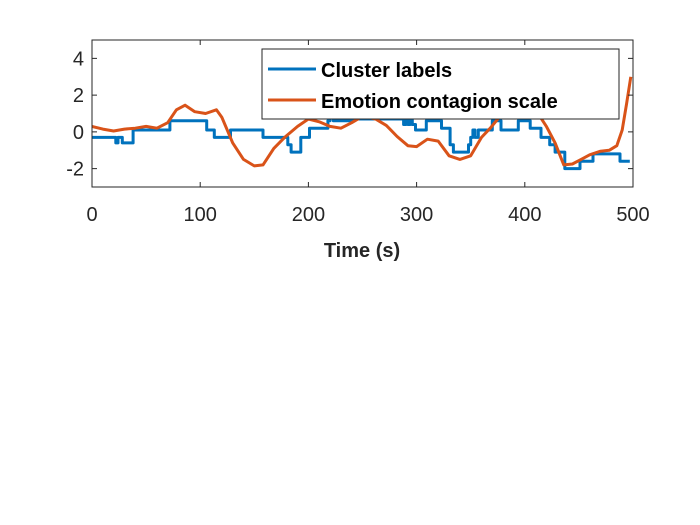 This screenshot has width=700, height=525. I want to click on x-axis-title: Time (s), so click(362, 251).